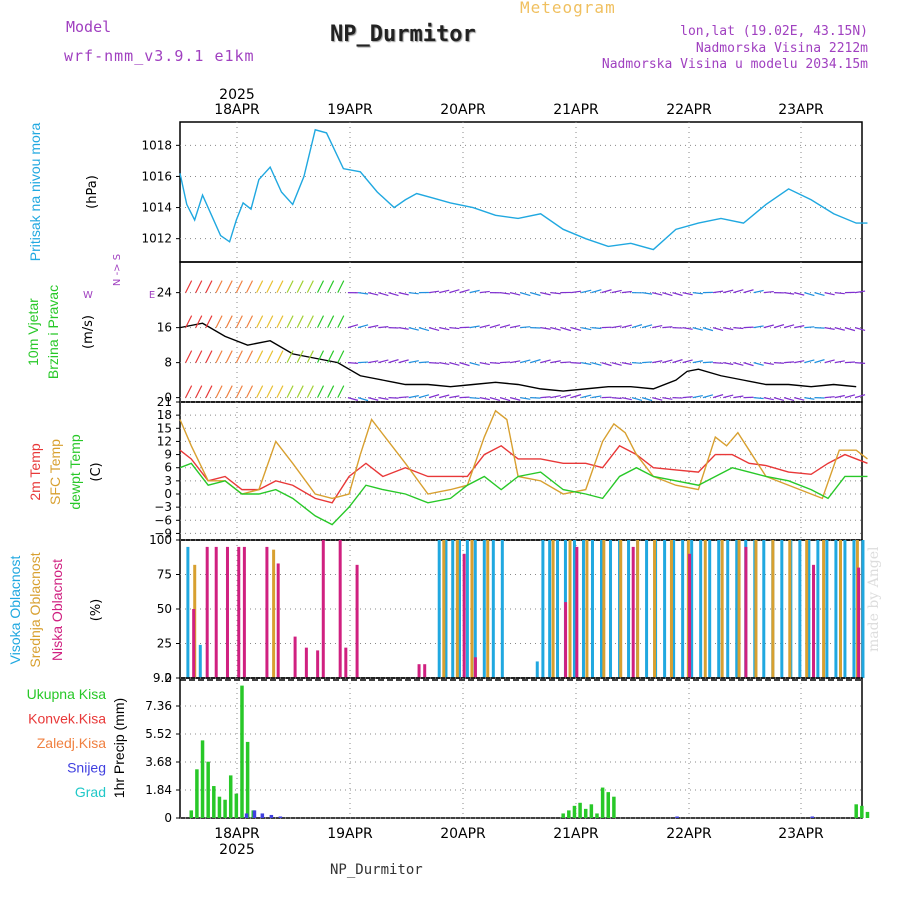 This screenshot has width=900, height=900. I want to click on y-tick-label: −9, so click(163, 533).